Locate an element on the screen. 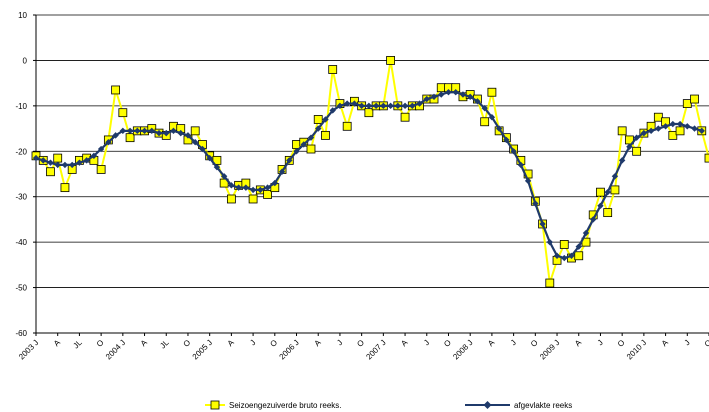  legend-label-smooth: afgevlakte reeks is located at coordinates (543, 405).